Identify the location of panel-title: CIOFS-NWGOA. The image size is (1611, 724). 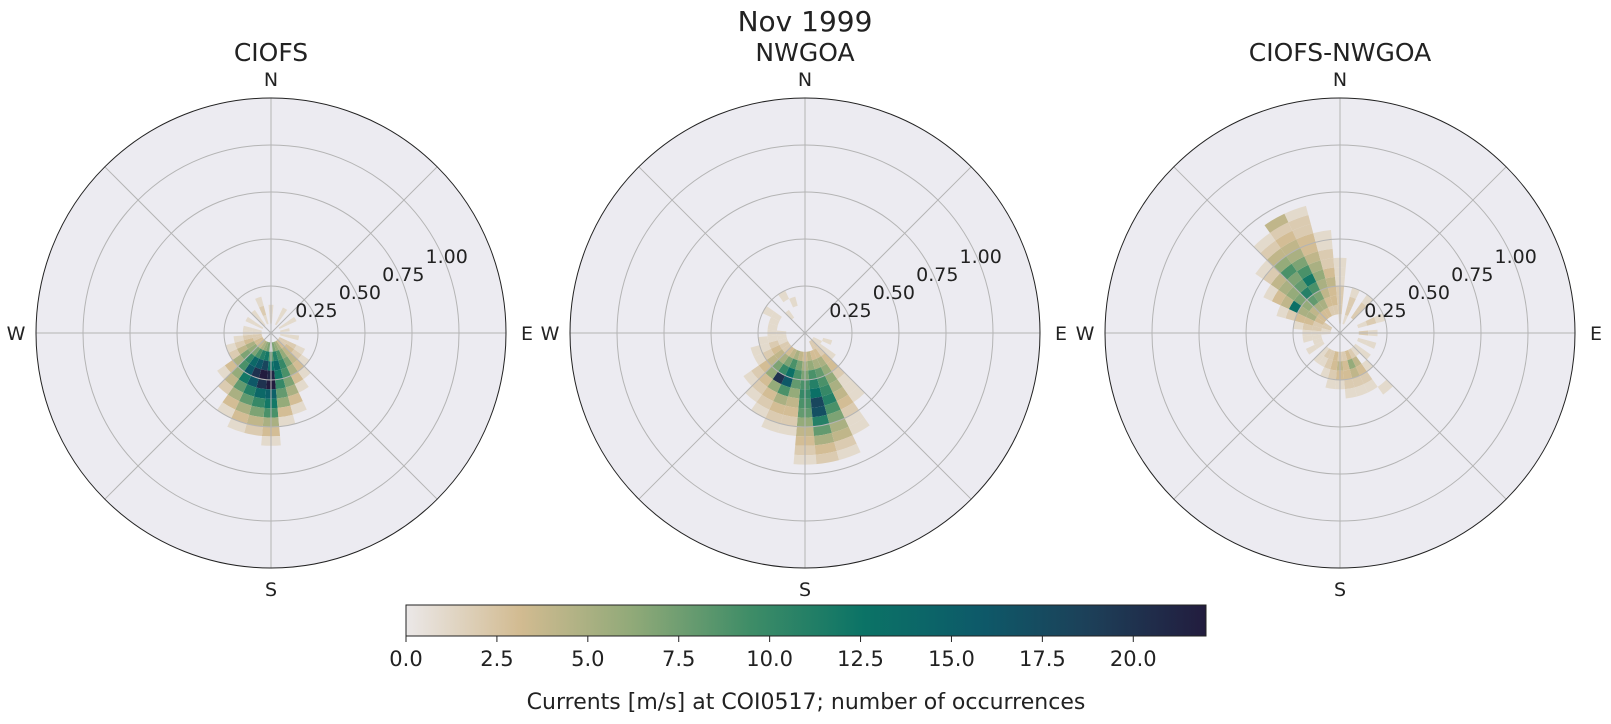
(1340, 52).